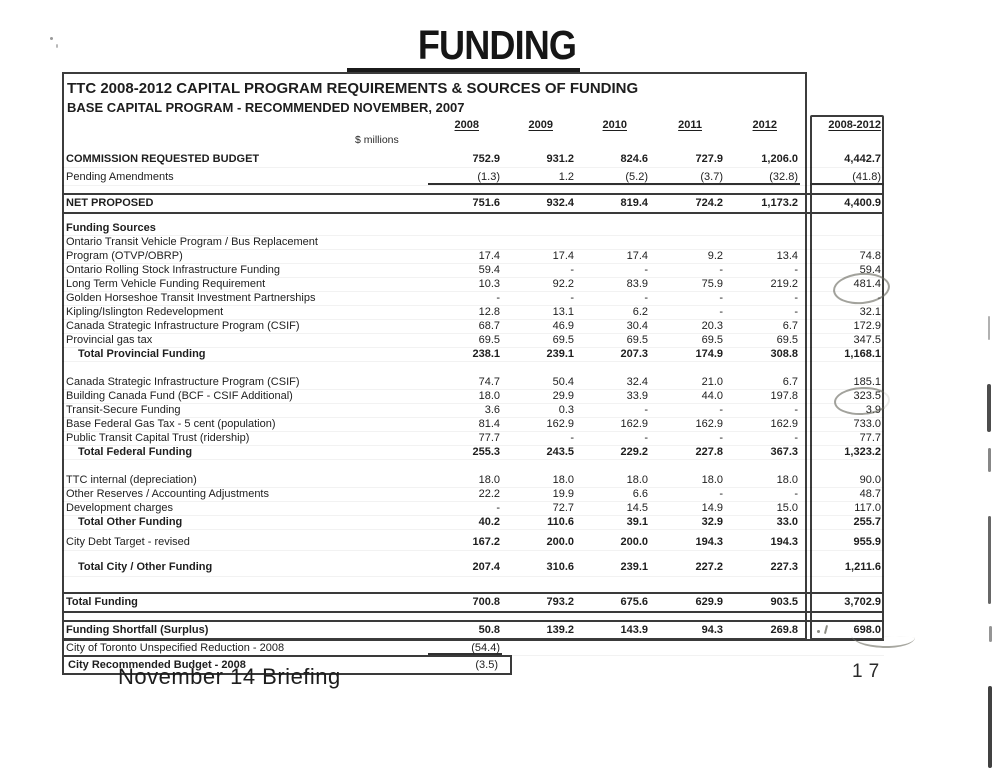  What do you see at coordinates (497, 45) in the screenshot?
I see `page-title: FUNDING` at bounding box center [497, 45].